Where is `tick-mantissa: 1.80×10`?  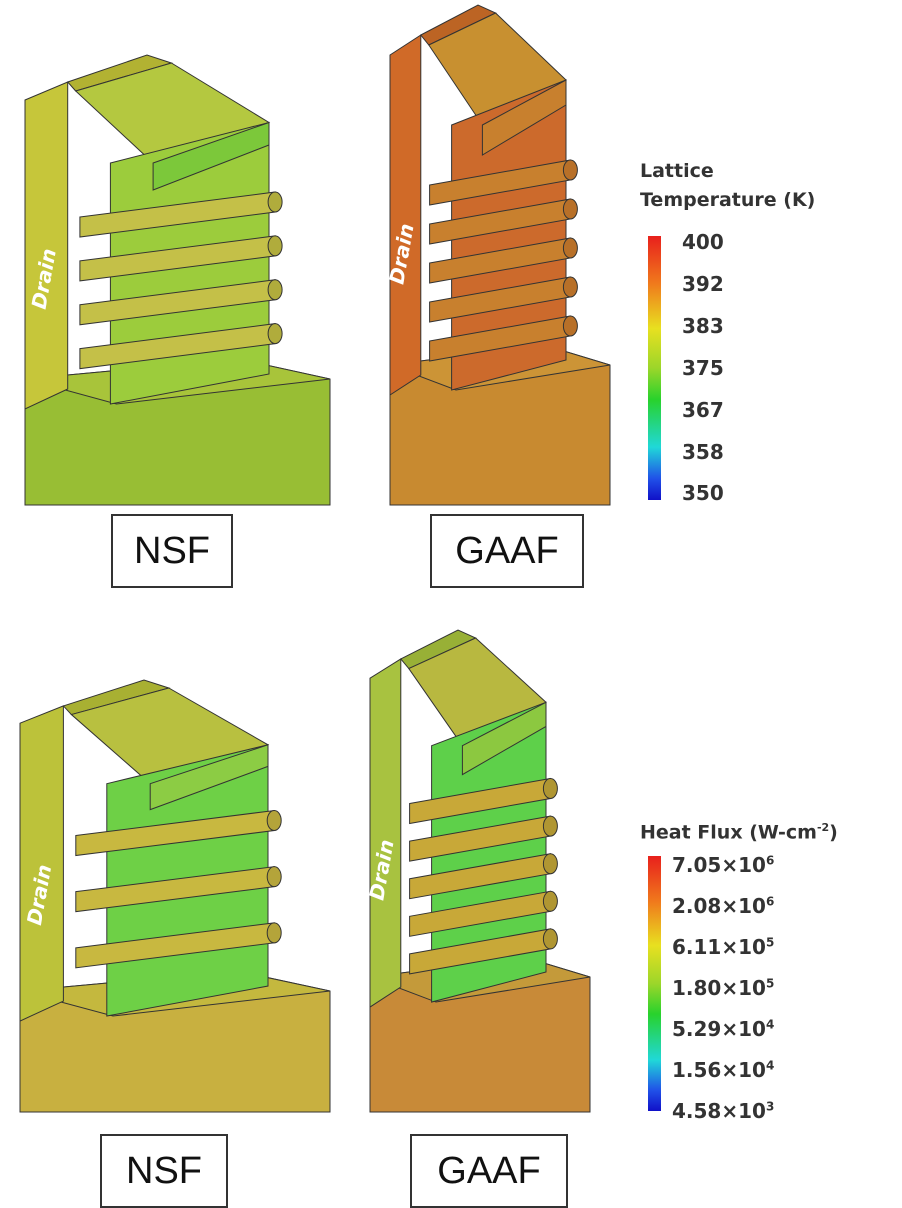
tick-mantissa: 1.80×10 is located at coordinates (719, 988).